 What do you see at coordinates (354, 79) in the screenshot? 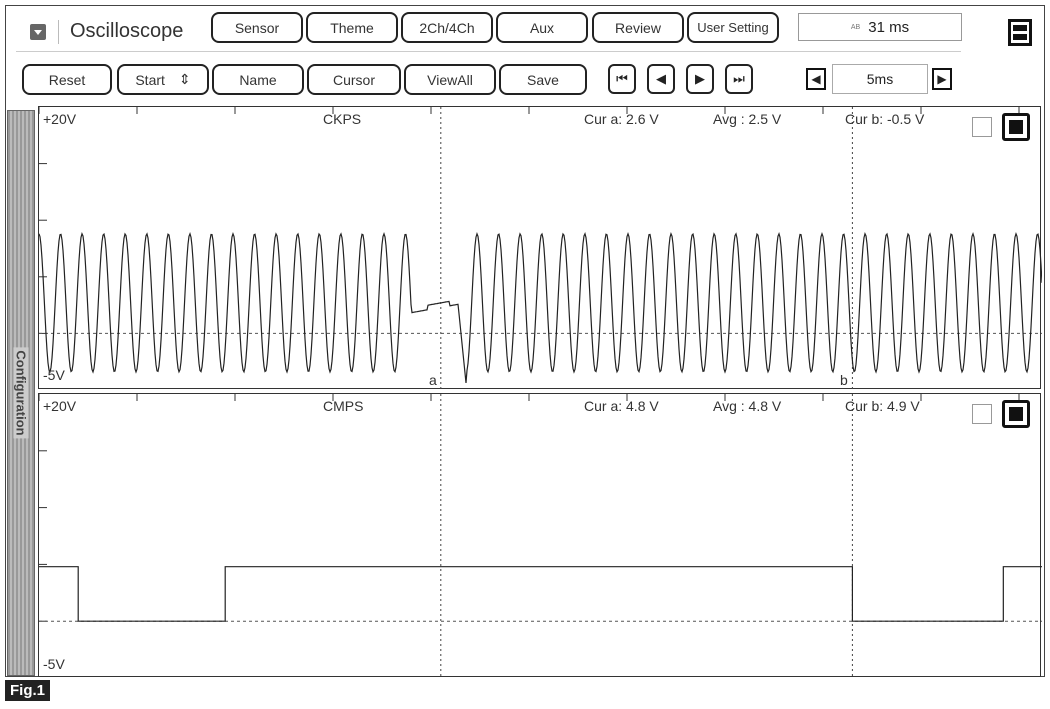
I see `cursor-button: Cursor` at bounding box center [354, 79].